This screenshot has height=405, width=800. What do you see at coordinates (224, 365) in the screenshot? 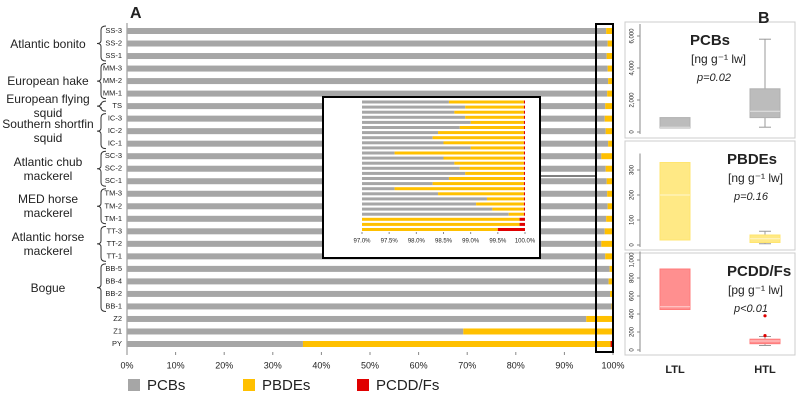
I see `x-tick-label: 20%` at bounding box center [224, 365].